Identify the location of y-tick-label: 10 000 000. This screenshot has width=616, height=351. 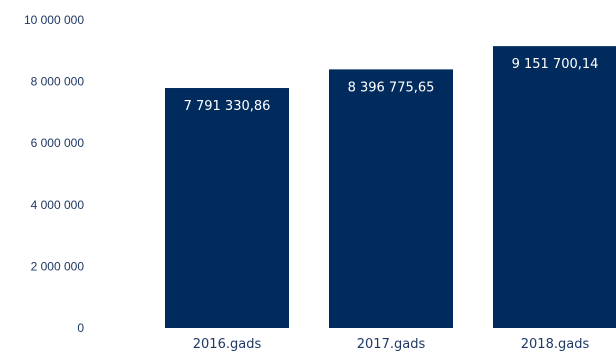
(54, 20).